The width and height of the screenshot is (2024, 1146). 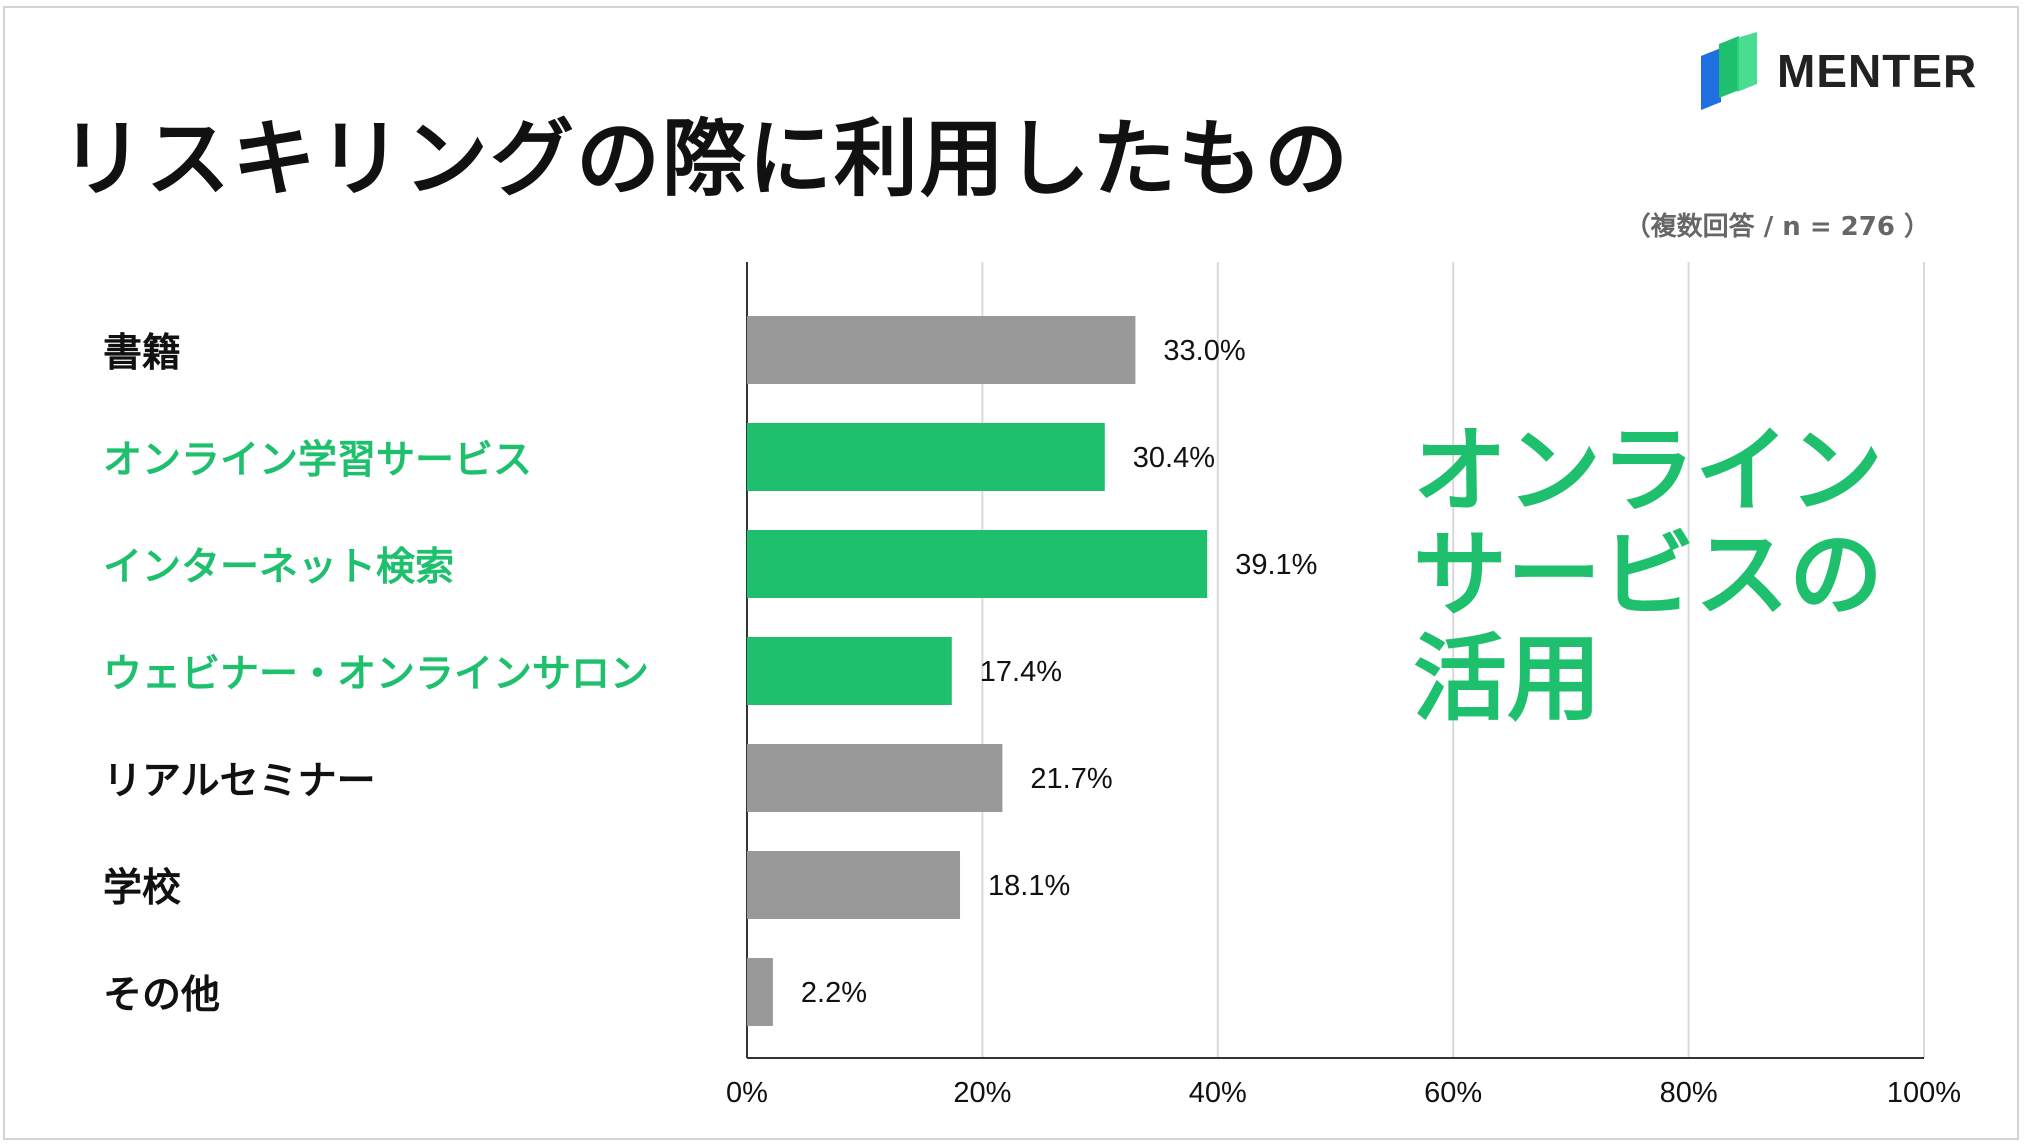 What do you see at coordinates (376, 674) in the screenshot?
I see `category-label: ウェビナー・オンラインサロン` at bounding box center [376, 674].